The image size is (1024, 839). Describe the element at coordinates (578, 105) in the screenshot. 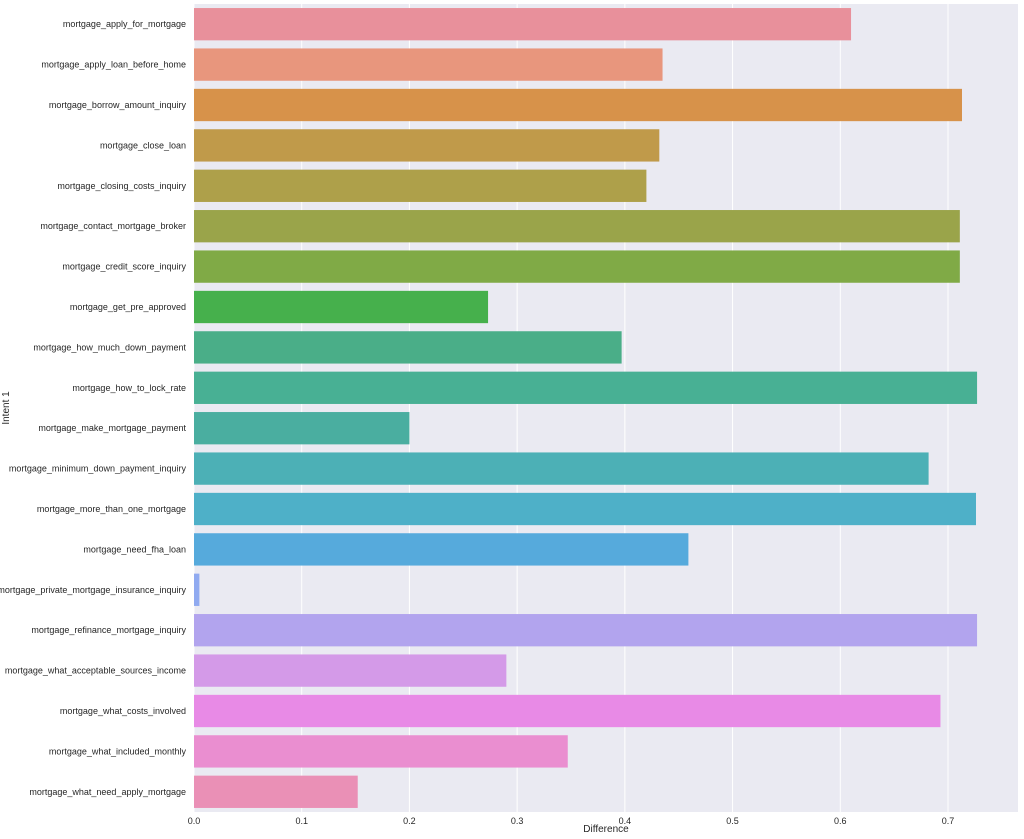

I see `bar-mortgage_borrow_amount_inquiry` at that location.